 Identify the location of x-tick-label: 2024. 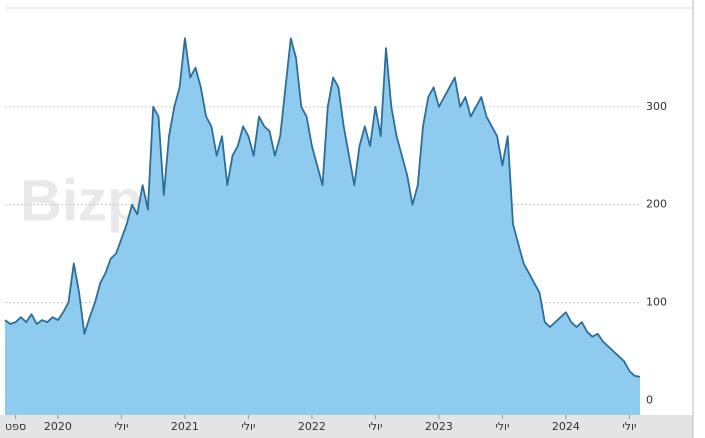
(566, 426).